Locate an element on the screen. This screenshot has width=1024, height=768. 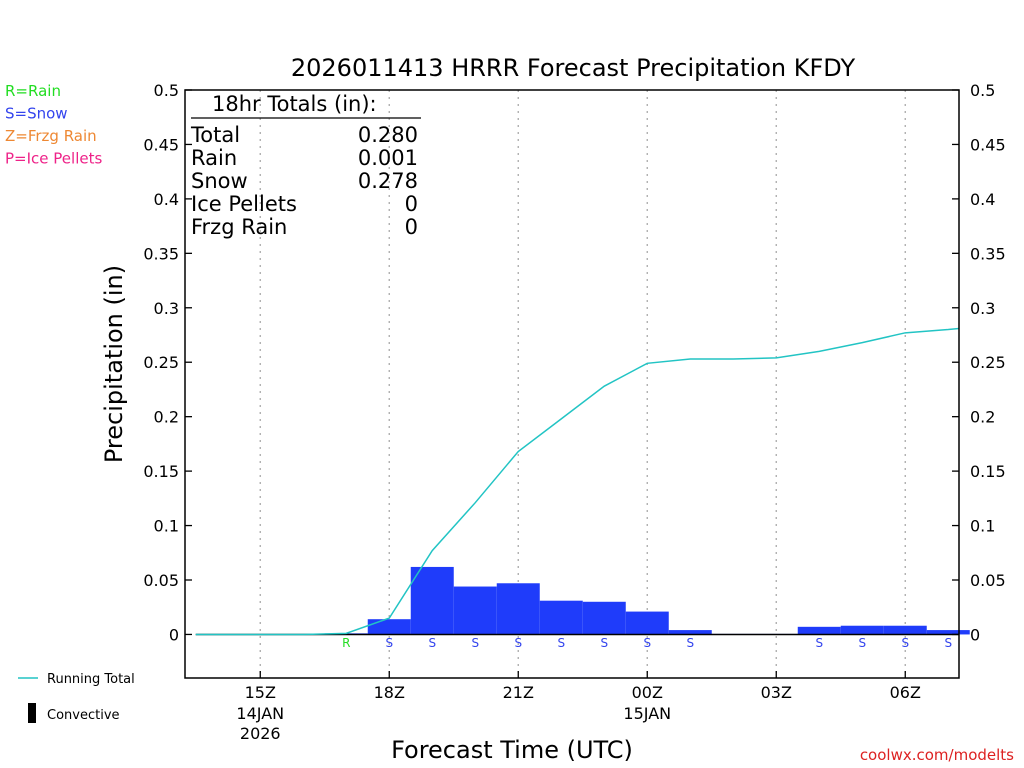
precip-type-legend-item: S=Snow is located at coordinates (36, 114).